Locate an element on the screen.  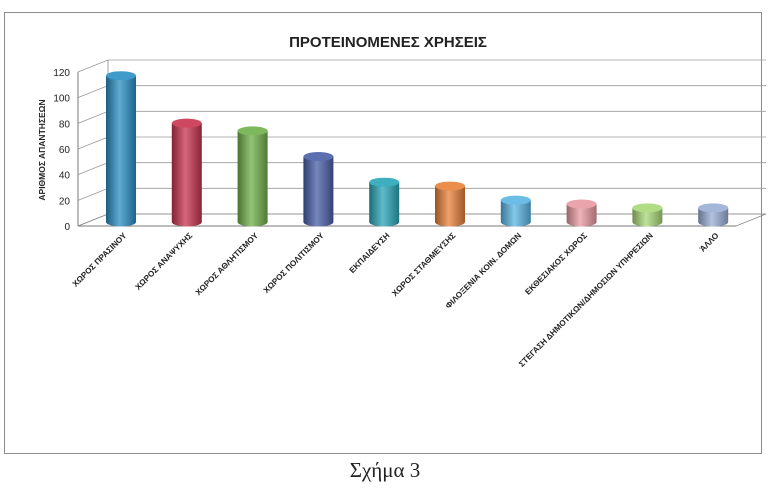
x-tick-label: ΧΩΡΟΣ ΑΝΑΨΥΧΗΣ is located at coordinates (164, 261).